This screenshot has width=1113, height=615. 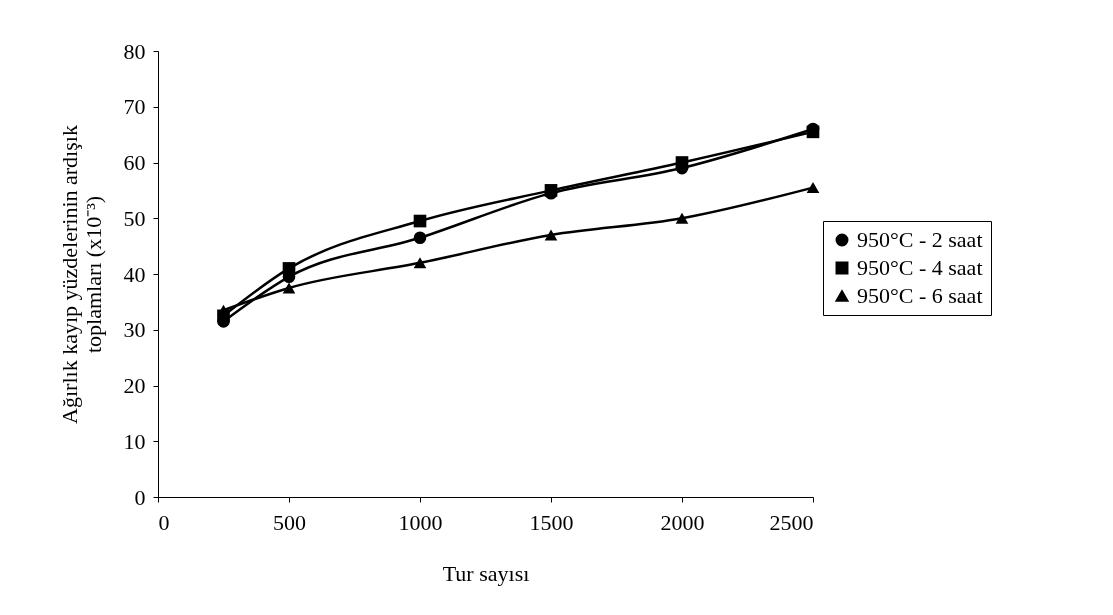 What do you see at coordinates (289, 522) in the screenshot?
I see `x-tick-label: 500` at bounding box center [289, 522].